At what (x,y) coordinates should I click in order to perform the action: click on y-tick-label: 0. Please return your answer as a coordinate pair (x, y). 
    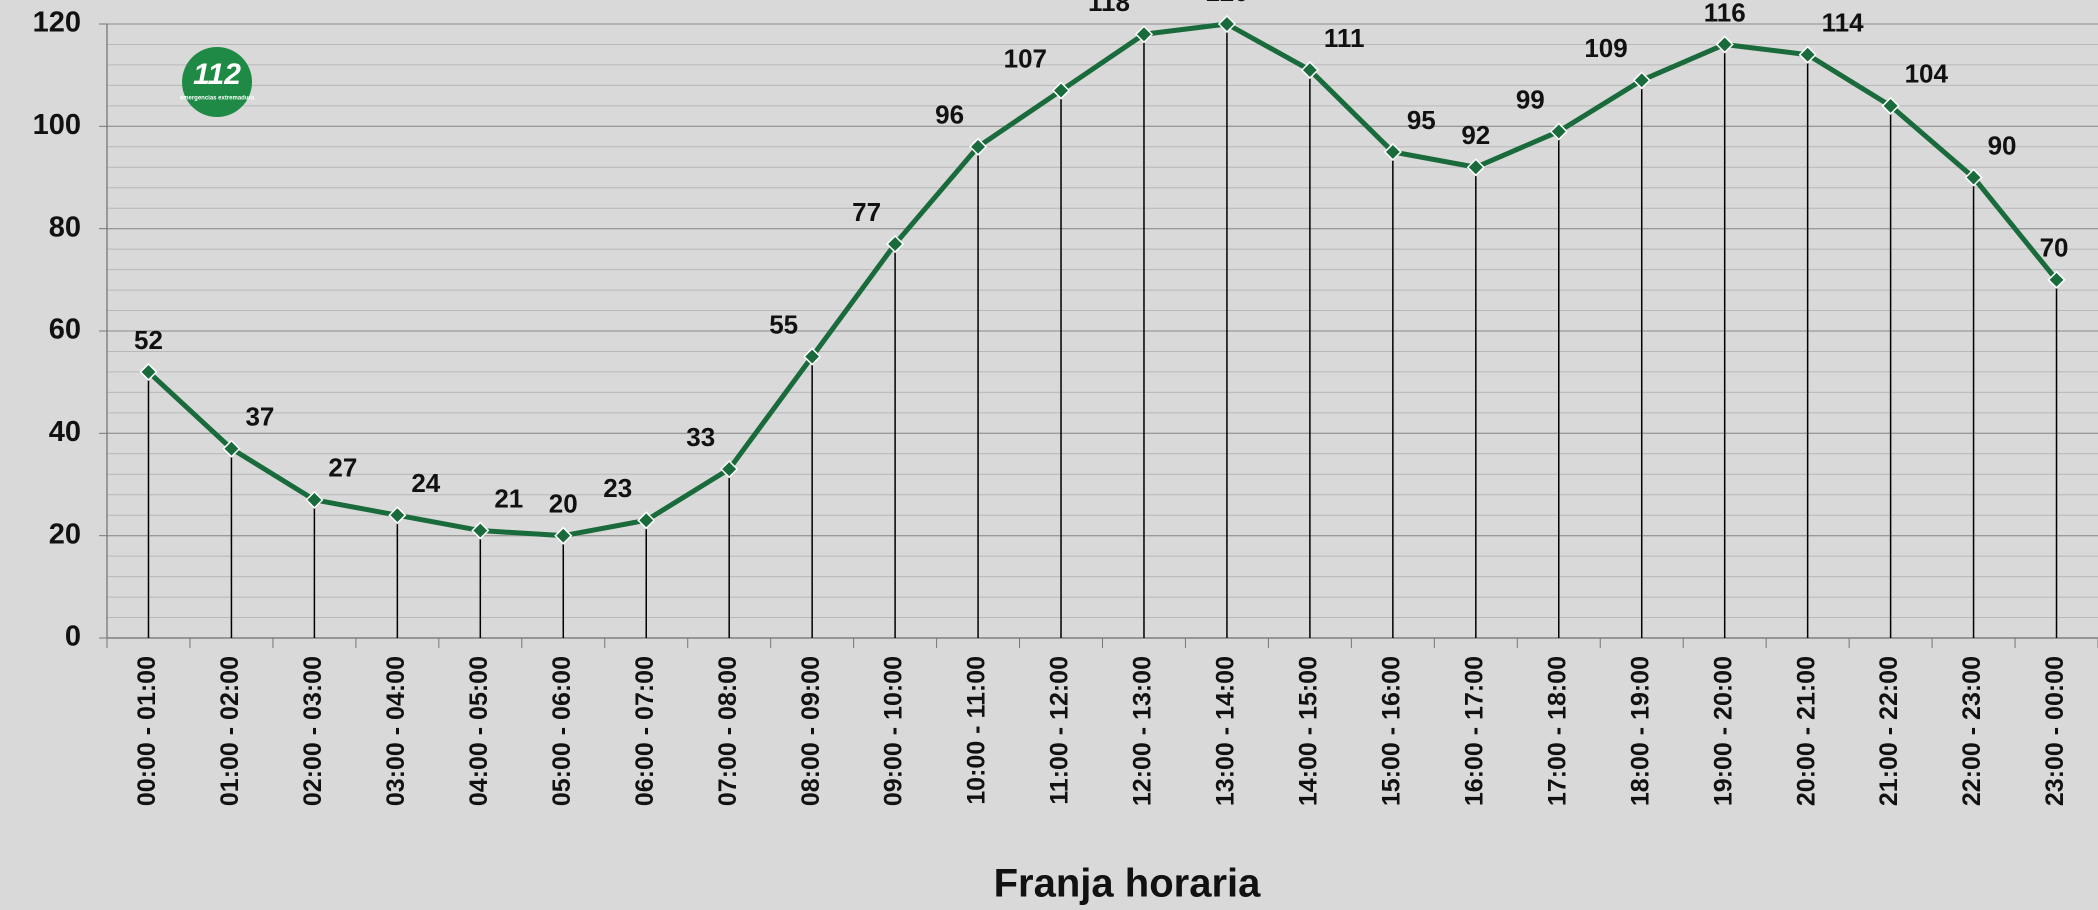
    Looking at the image, I should click on (73, 637).